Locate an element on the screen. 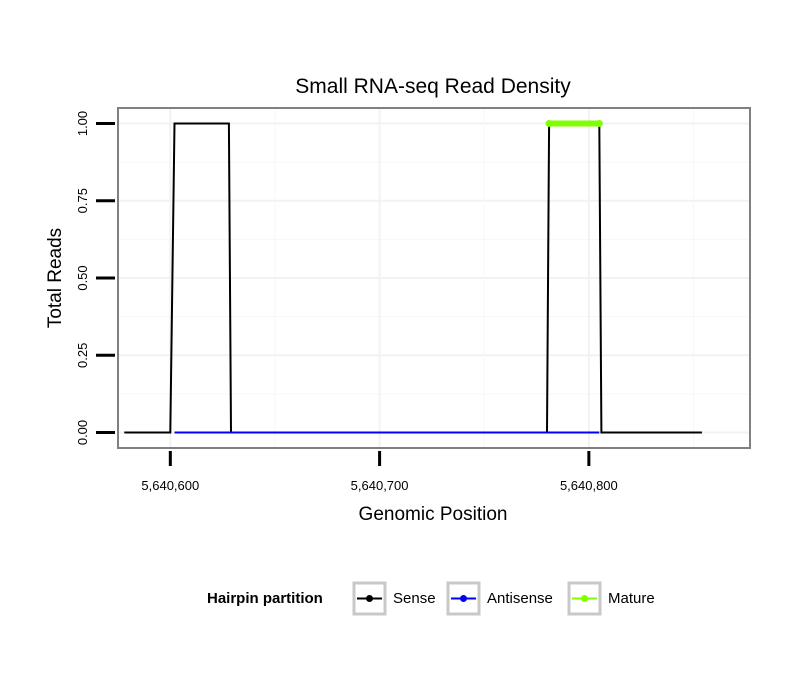 This screenshot has height=690, width=810. y-tick-label: 0.25 is located at coordinates (82, 355).